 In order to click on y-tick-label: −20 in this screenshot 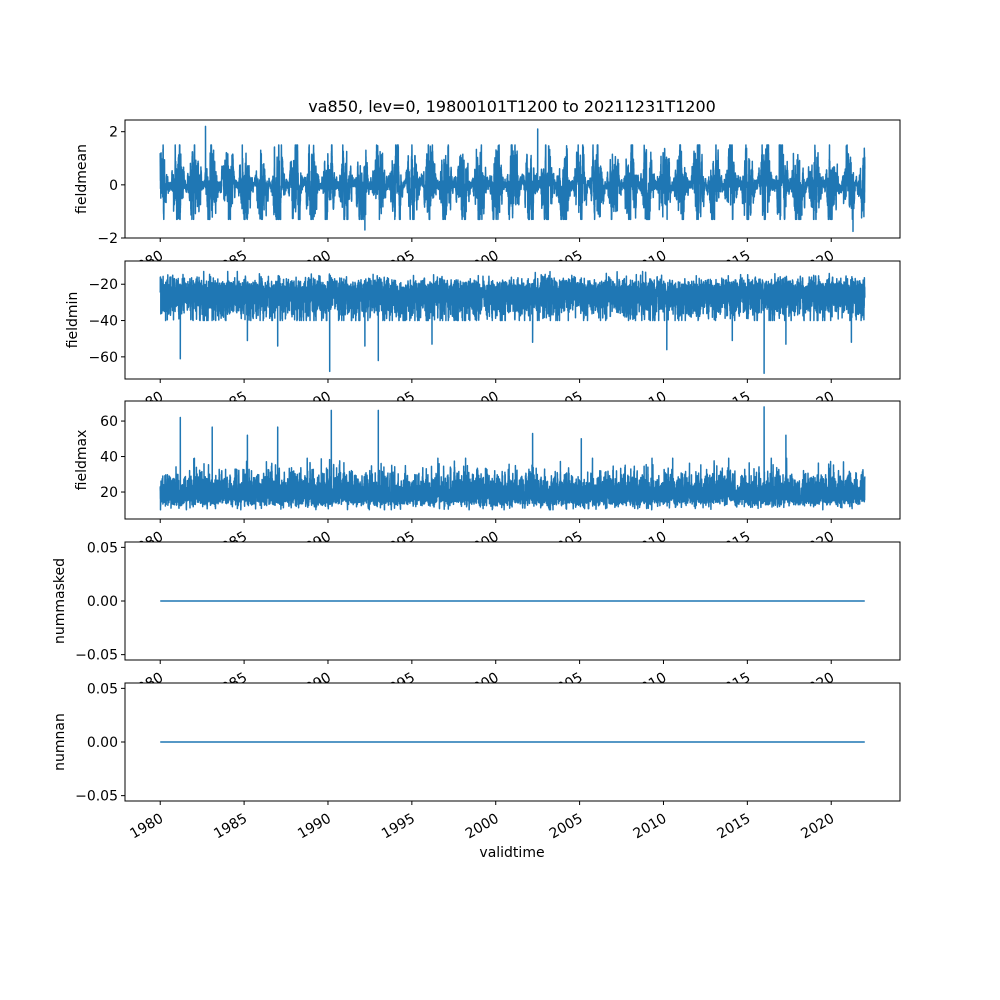, I will do `click(103, 285)`.